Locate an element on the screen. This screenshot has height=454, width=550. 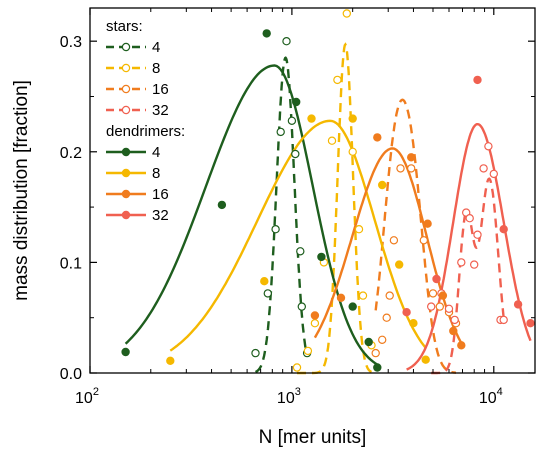
y-axis-label: mass distribution [fraction] is located at coordinates (21, 190).